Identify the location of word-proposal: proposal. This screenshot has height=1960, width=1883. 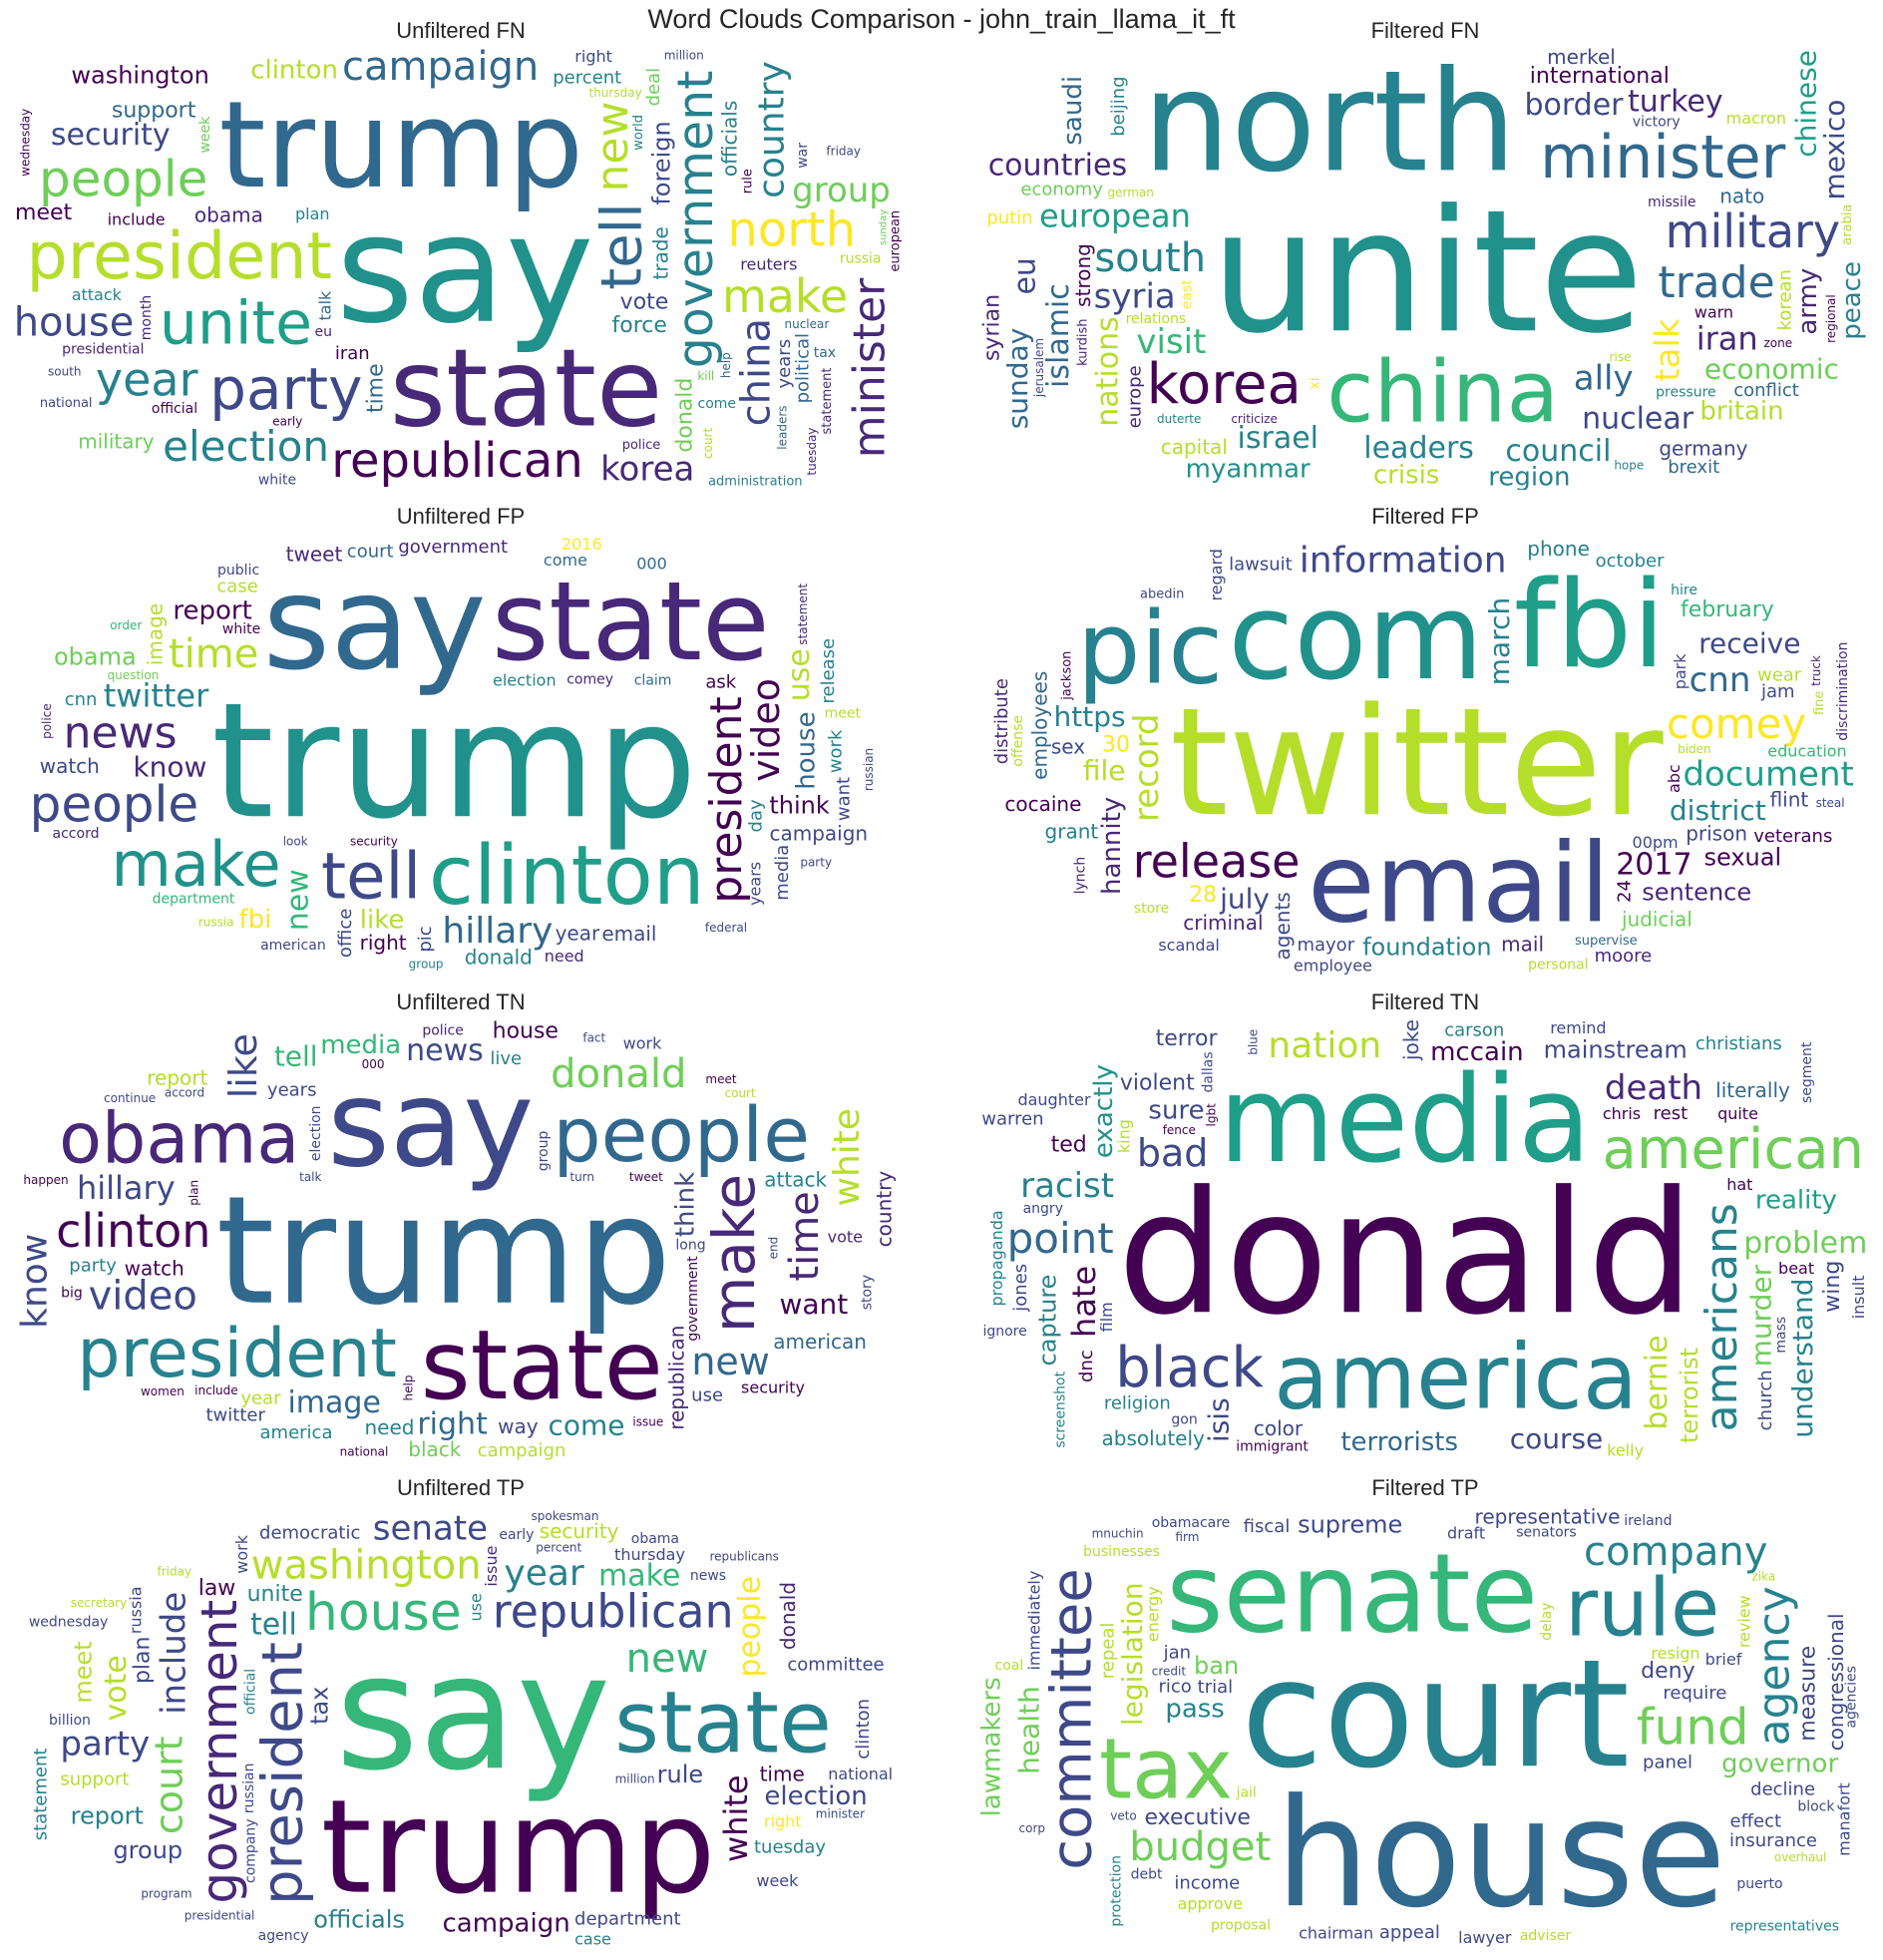
(1241, 1925).